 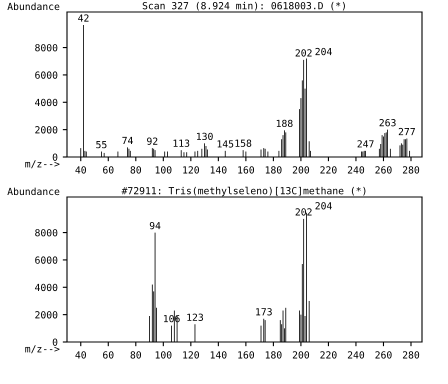 What do you see at coordinates (244, 191) in the screenshot?
I see `chart-title: #72911: Tris(methylseleno)[13C]methane (*)` at bounding box center [244, 191].